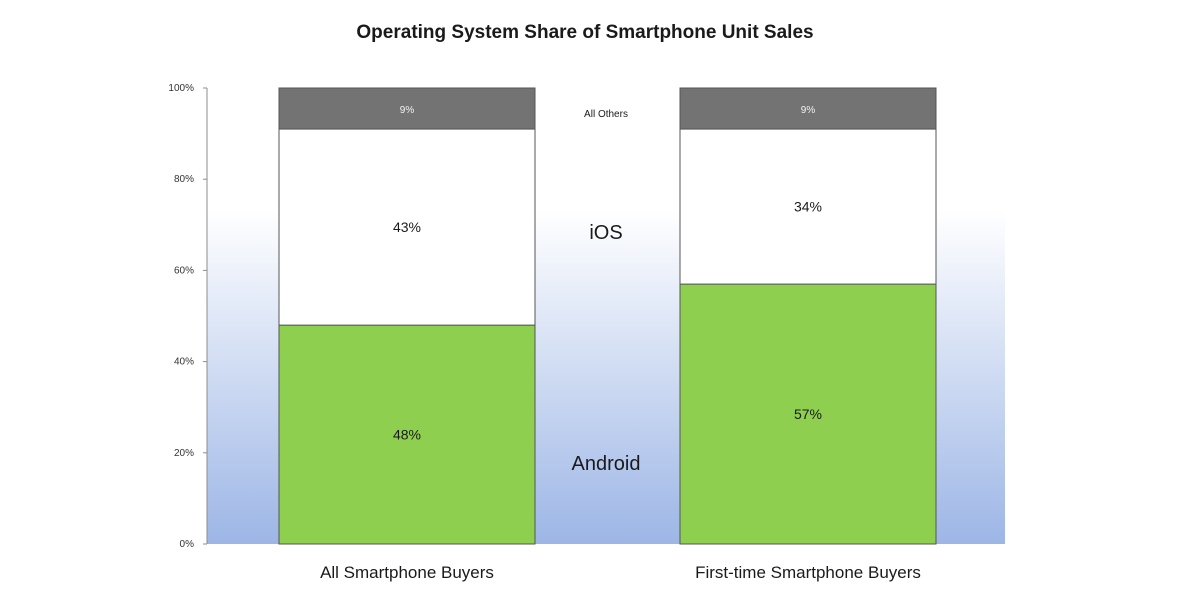 The width and height of the screenshot is (1200, 600). I want to click on data-label-all-others-1: 9%, so click(407, 110).